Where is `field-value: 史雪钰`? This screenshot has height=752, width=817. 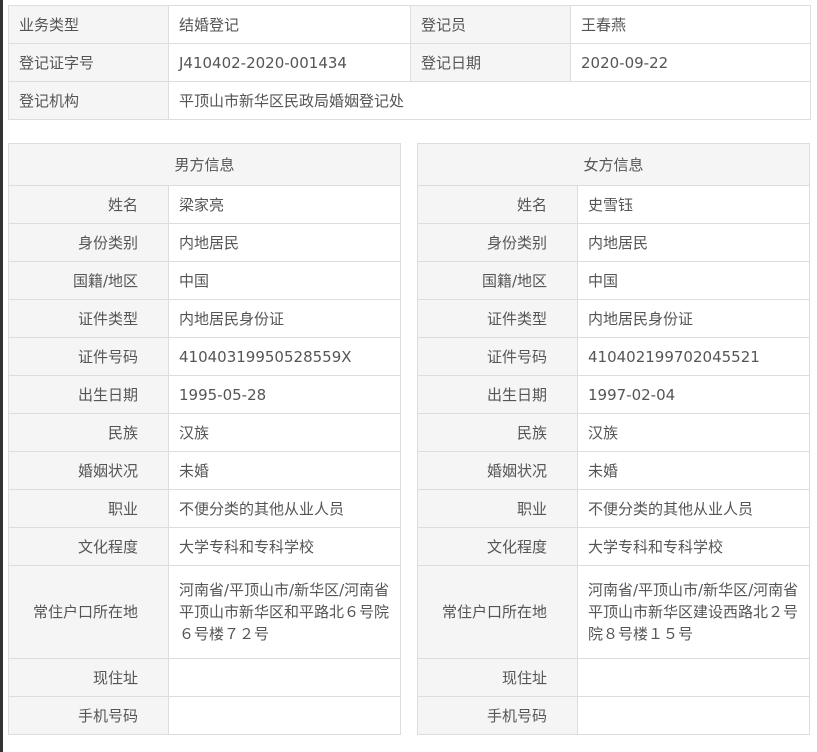
field-value: 史雪钰 is located at coordinates (693, 204).